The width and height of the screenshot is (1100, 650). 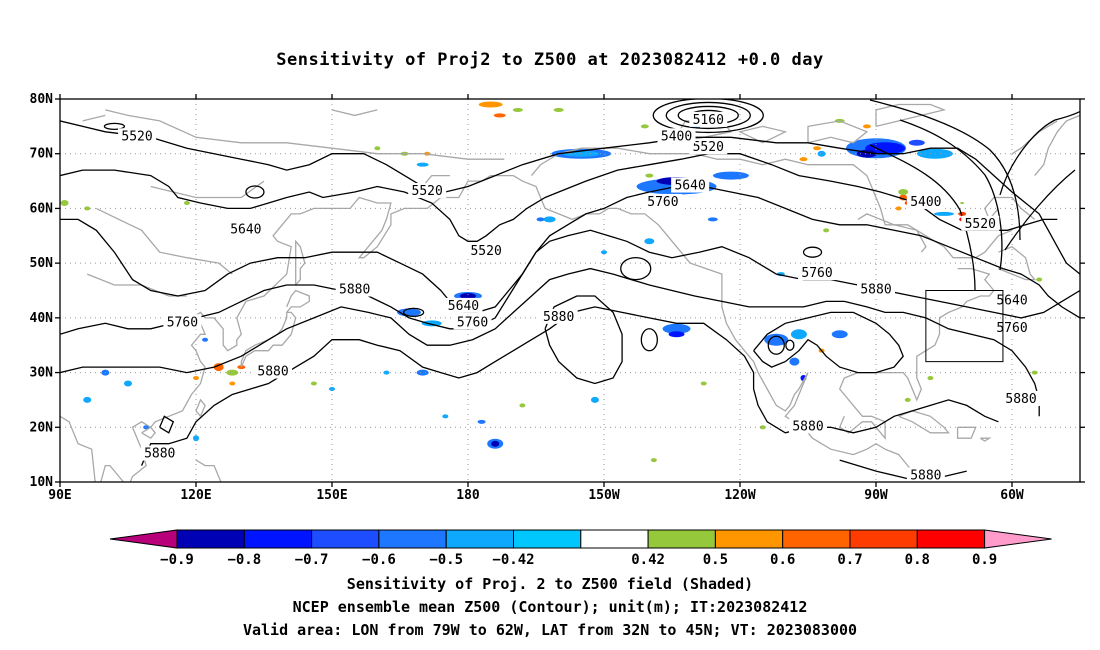 What do you see at coordinates (379, 560) in the screenshot?
I see `colorbar-tick-label: −0.6` at bounding box center [379, 560].